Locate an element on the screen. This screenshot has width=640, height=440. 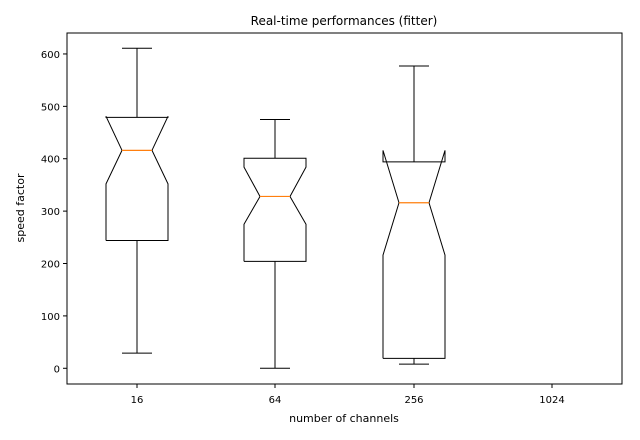
y-tick-label: 300 is located at coordinates (50, 212).